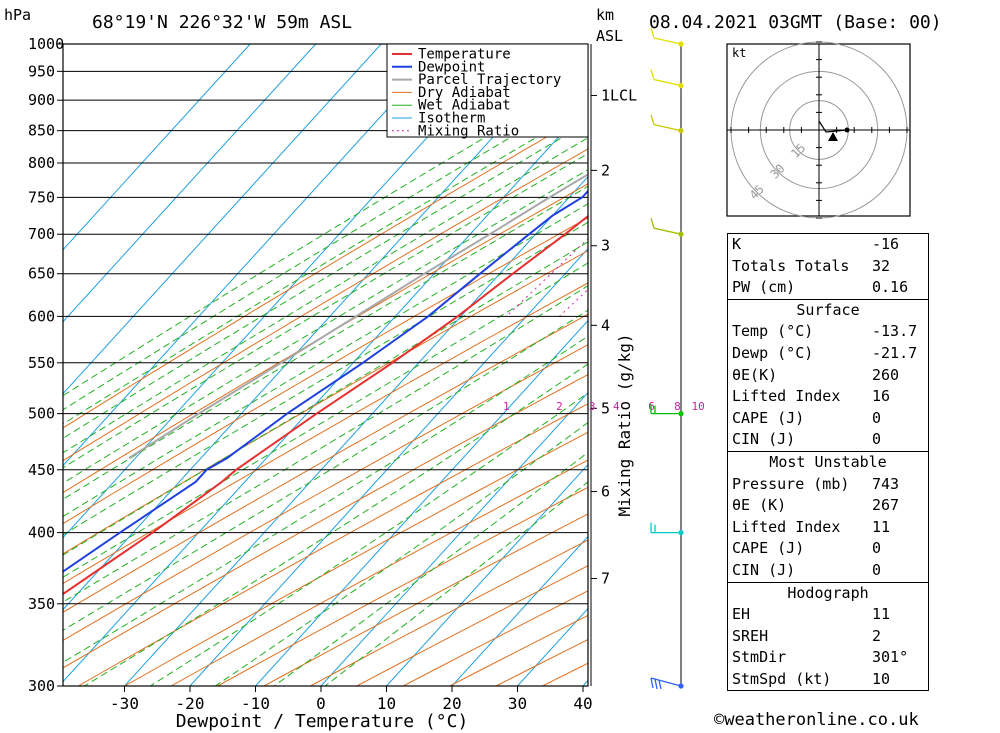  Describe the element at coordinates (609, 36) in the screenshot. I see `height-unit-label-asl: ASL` at that location.